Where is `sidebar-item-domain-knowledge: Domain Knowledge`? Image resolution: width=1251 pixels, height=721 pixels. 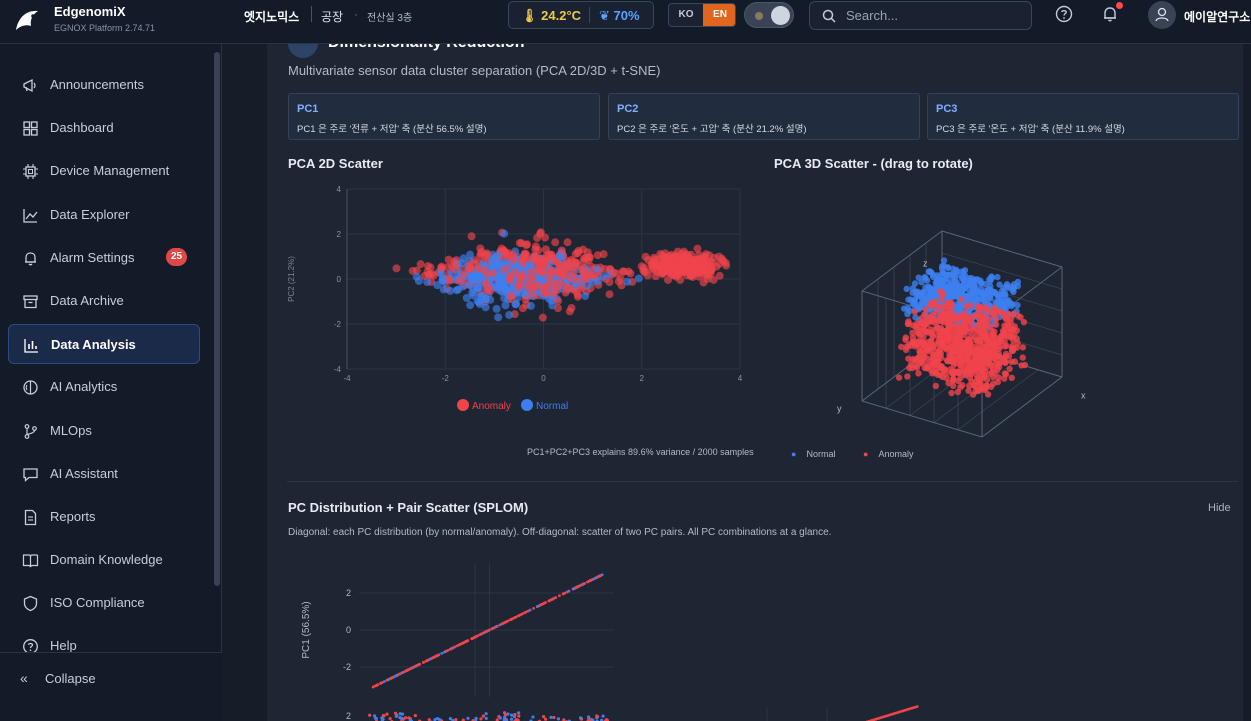 sidebar-item-domain-knowledge: Domain Knowledge is located at coordinates (104, 560).